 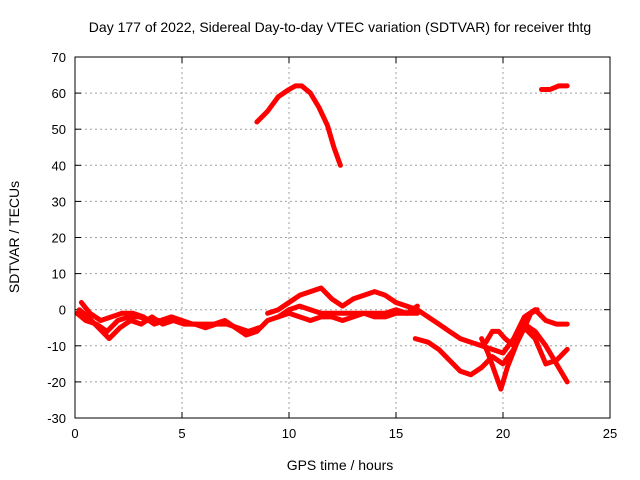 What do you see at coordinates (59, 201) in the screenshot?
I see `y-tick-label: 30` at bounding box center [59, 201].